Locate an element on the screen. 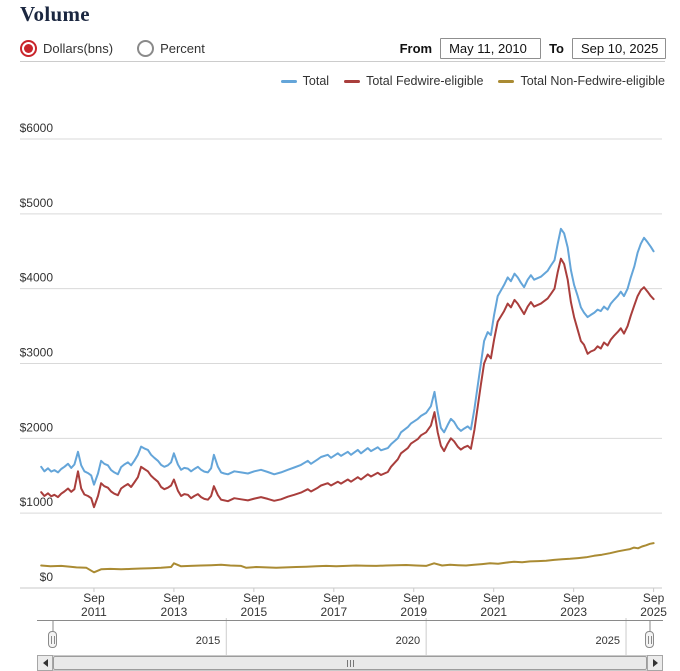 The image size is (680, 671). navigator-handle-left is located at coordinates (52, 639).